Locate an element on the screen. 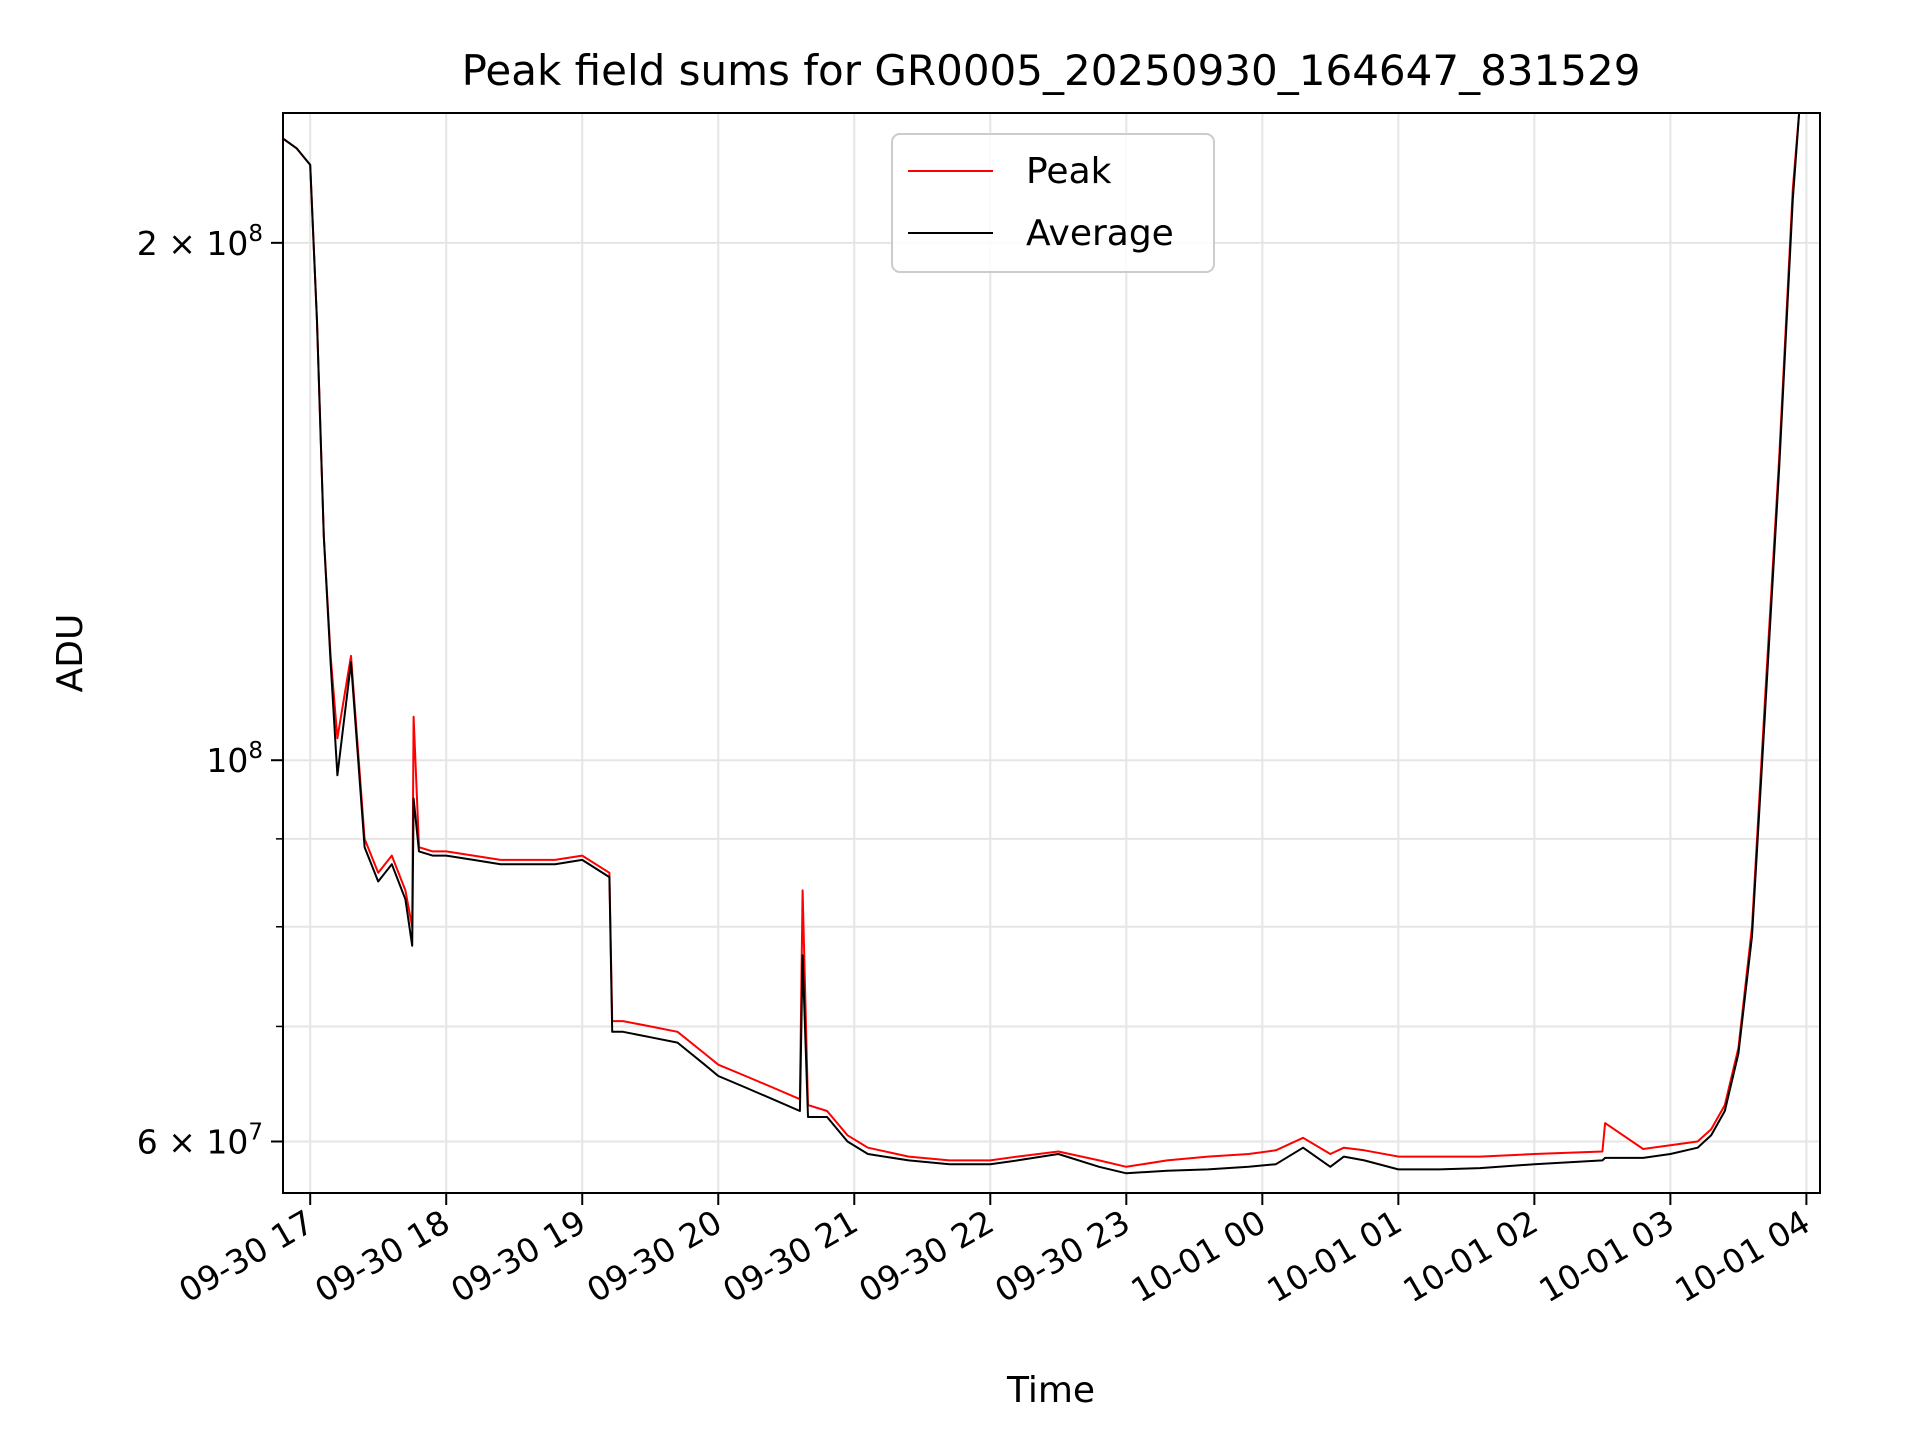  y-tick-label: 6 × 107 is located at coordinates (200, 1141).